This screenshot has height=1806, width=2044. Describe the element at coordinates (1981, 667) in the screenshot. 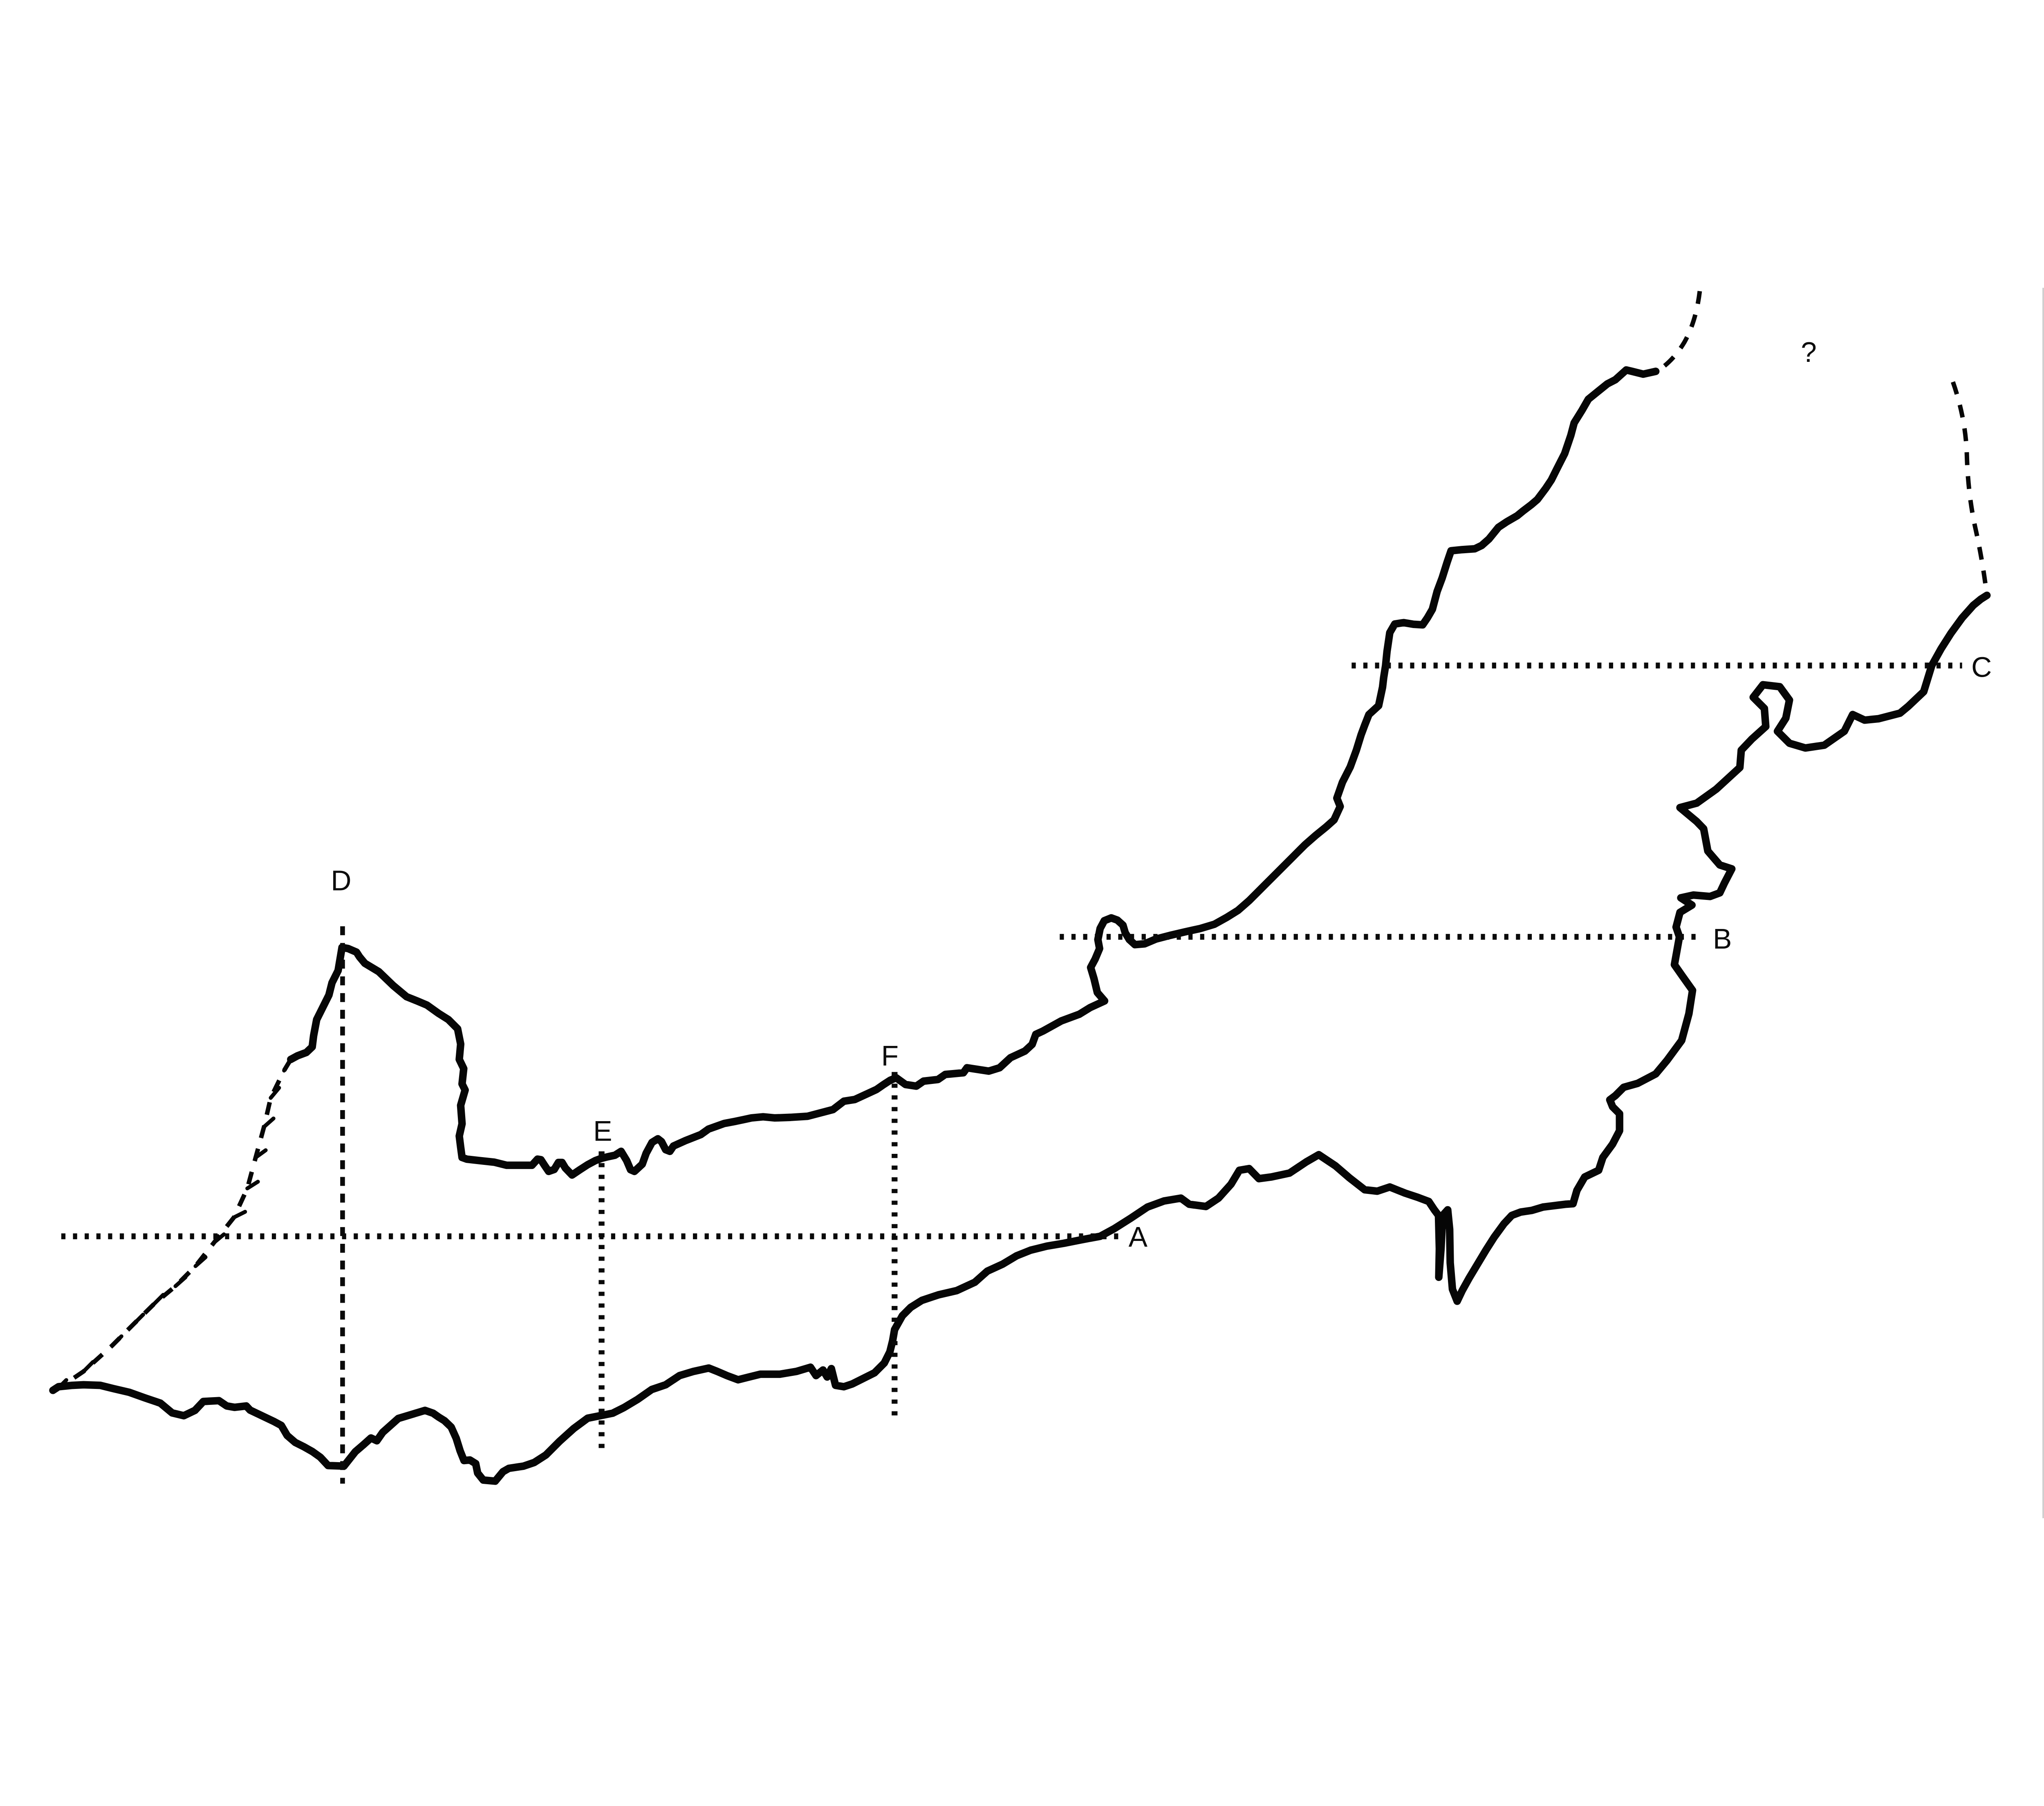

I see `label-c: C` at that location.